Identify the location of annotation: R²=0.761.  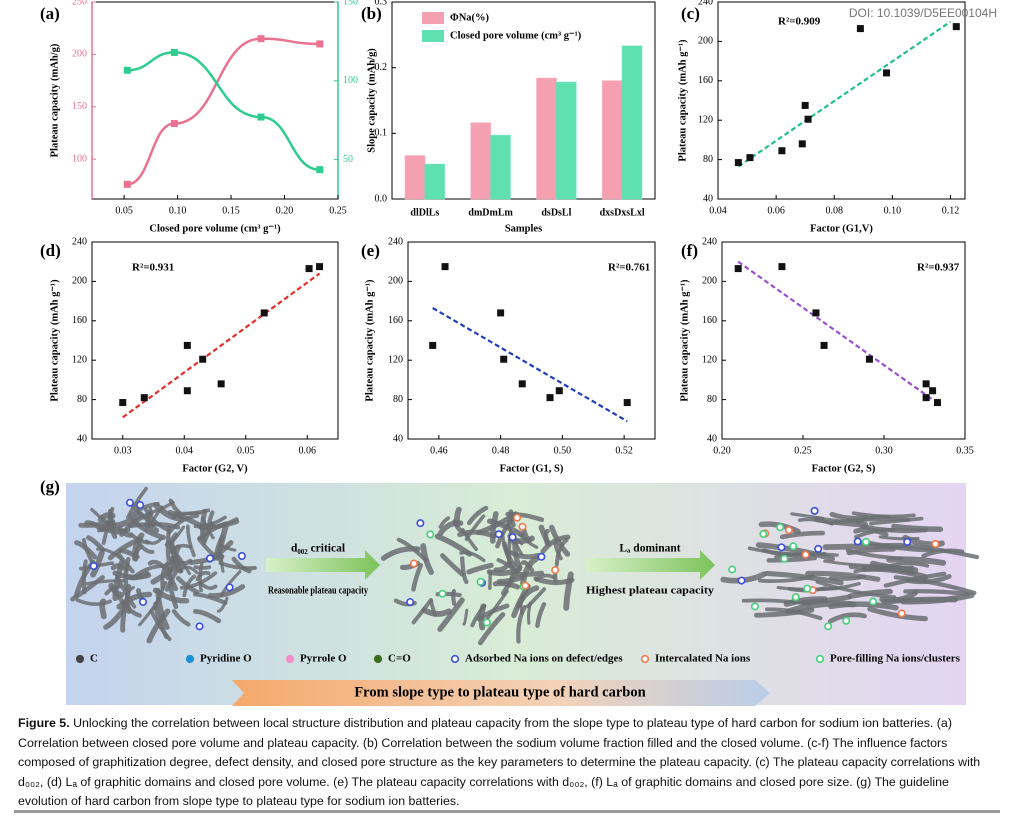
(629, 268).